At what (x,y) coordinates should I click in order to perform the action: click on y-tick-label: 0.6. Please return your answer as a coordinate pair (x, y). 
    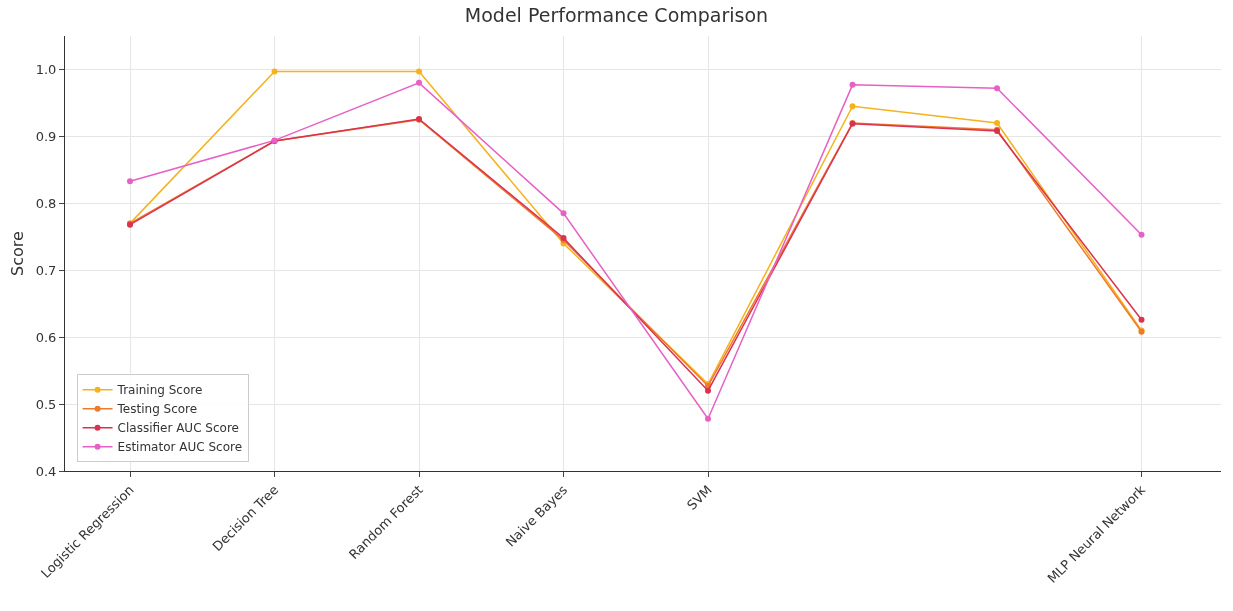
    Looking at the image, I should click on (46, 337).